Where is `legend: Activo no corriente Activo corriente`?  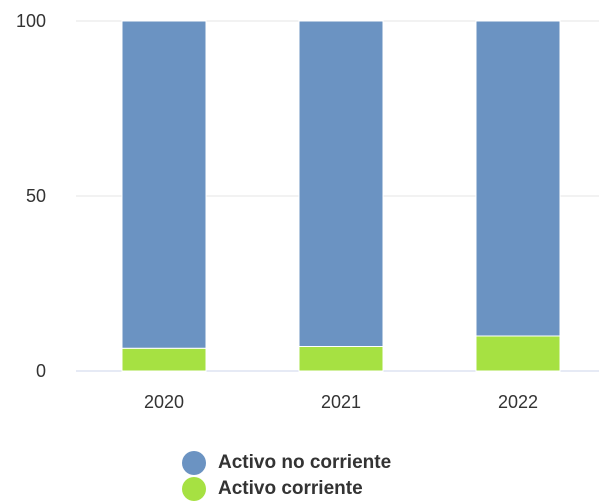
legend: Activo no corriente Activo corriente is located at coordinates (286, 475).